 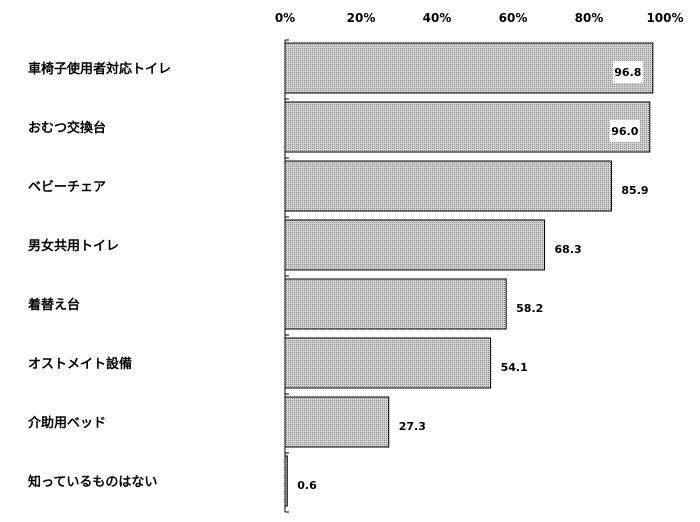 What do you see at coordinates (361, 18) in the screenshot?
I see `x-tick-label: 20%` at bounding box center [361, 18].